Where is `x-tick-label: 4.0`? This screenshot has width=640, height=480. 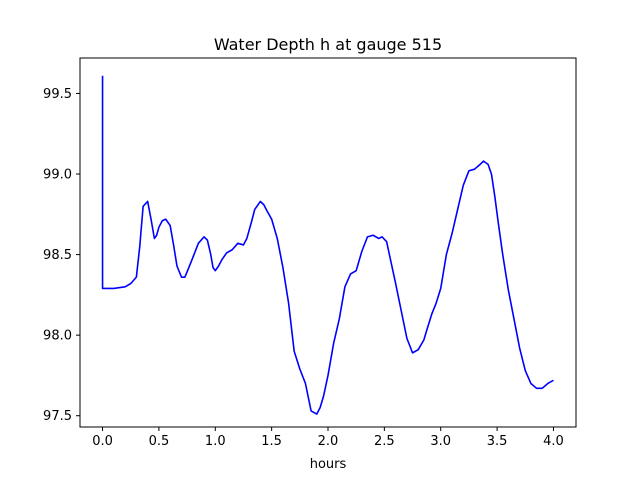 x-tick-label: 4.0 is located at coordinates (553, 441).